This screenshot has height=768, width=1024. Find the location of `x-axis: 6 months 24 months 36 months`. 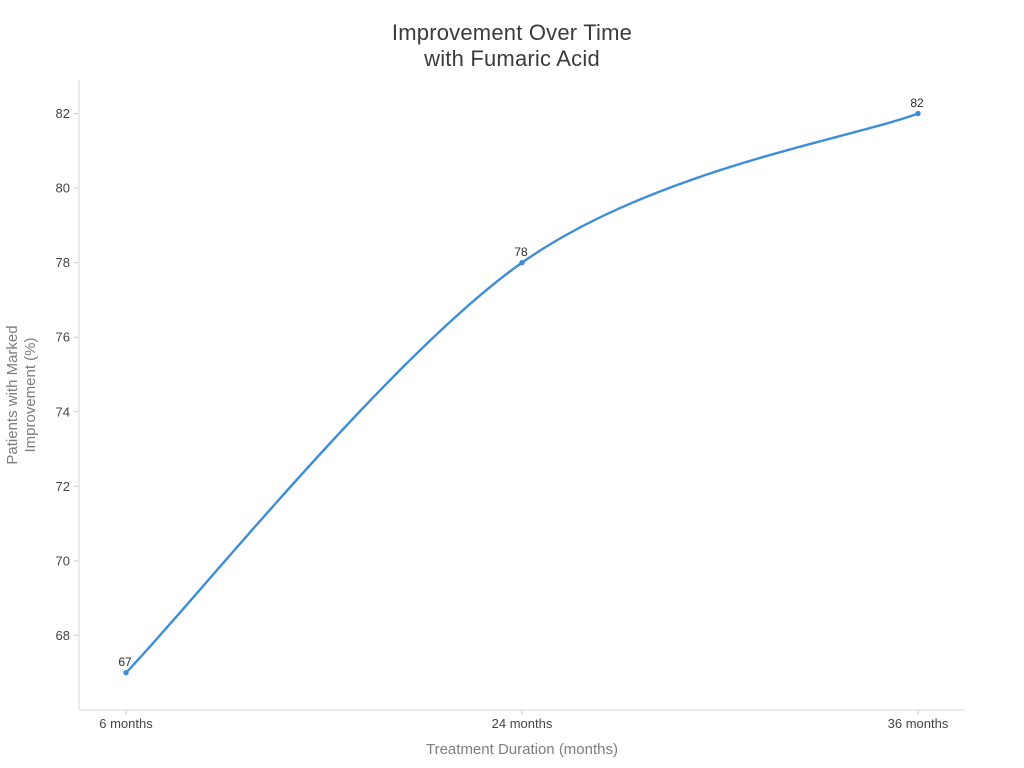

x-axis: 6 months 24 months 36 months is located at coordinates (522, 720).